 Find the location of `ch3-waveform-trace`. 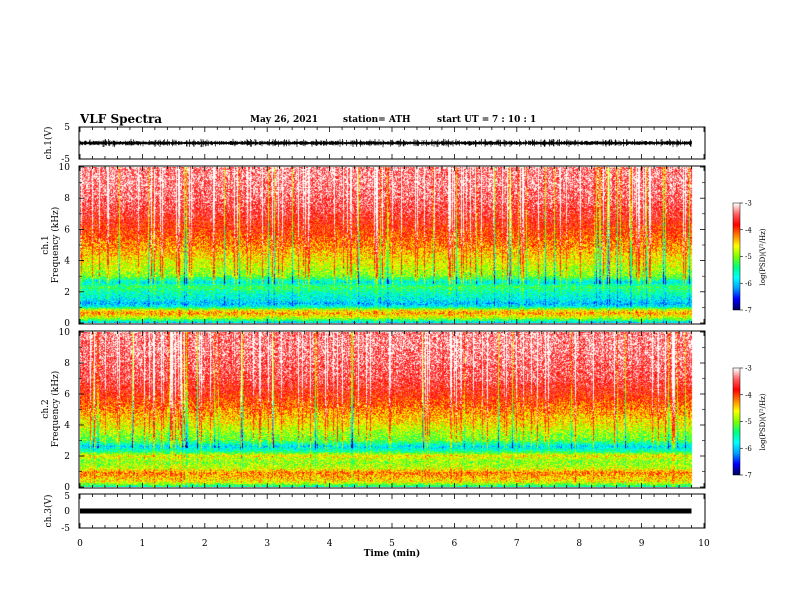

ch3-waveform-trace is located at coordinates (386, 511).